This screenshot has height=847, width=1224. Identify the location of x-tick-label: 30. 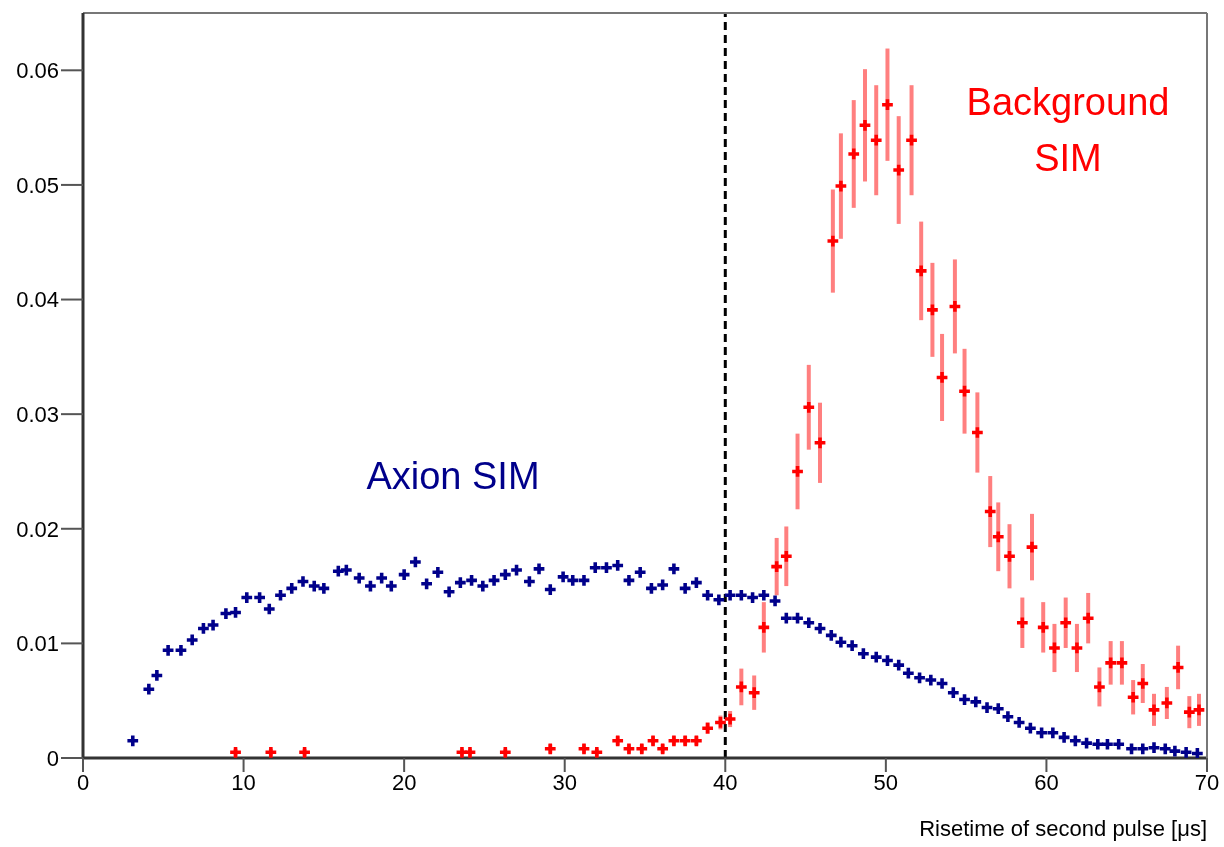
(564, 782).